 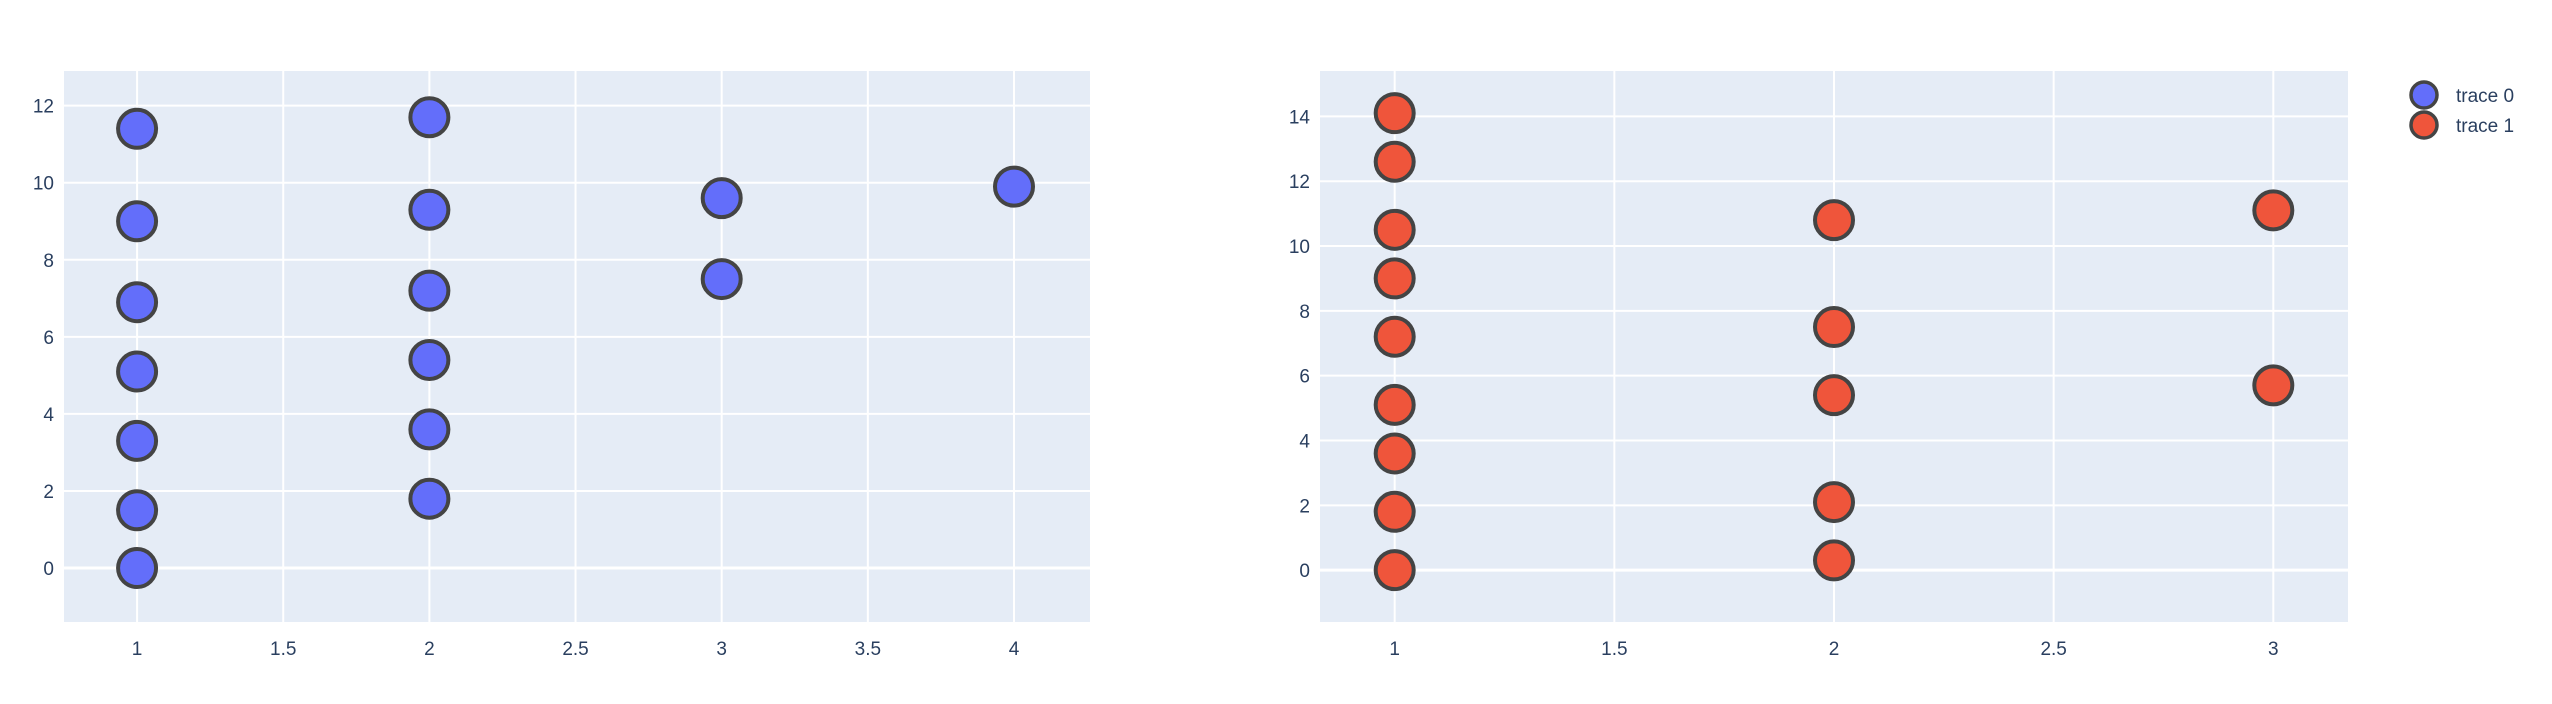 I want to click on x-tick-label: 3.5, so click(x=868, y=649).